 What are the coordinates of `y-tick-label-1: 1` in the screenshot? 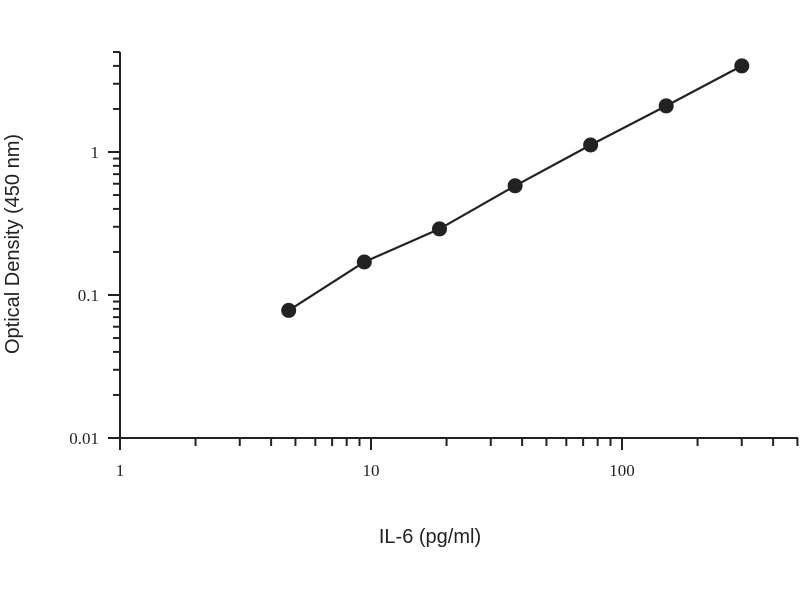 It's located at (95, 152).